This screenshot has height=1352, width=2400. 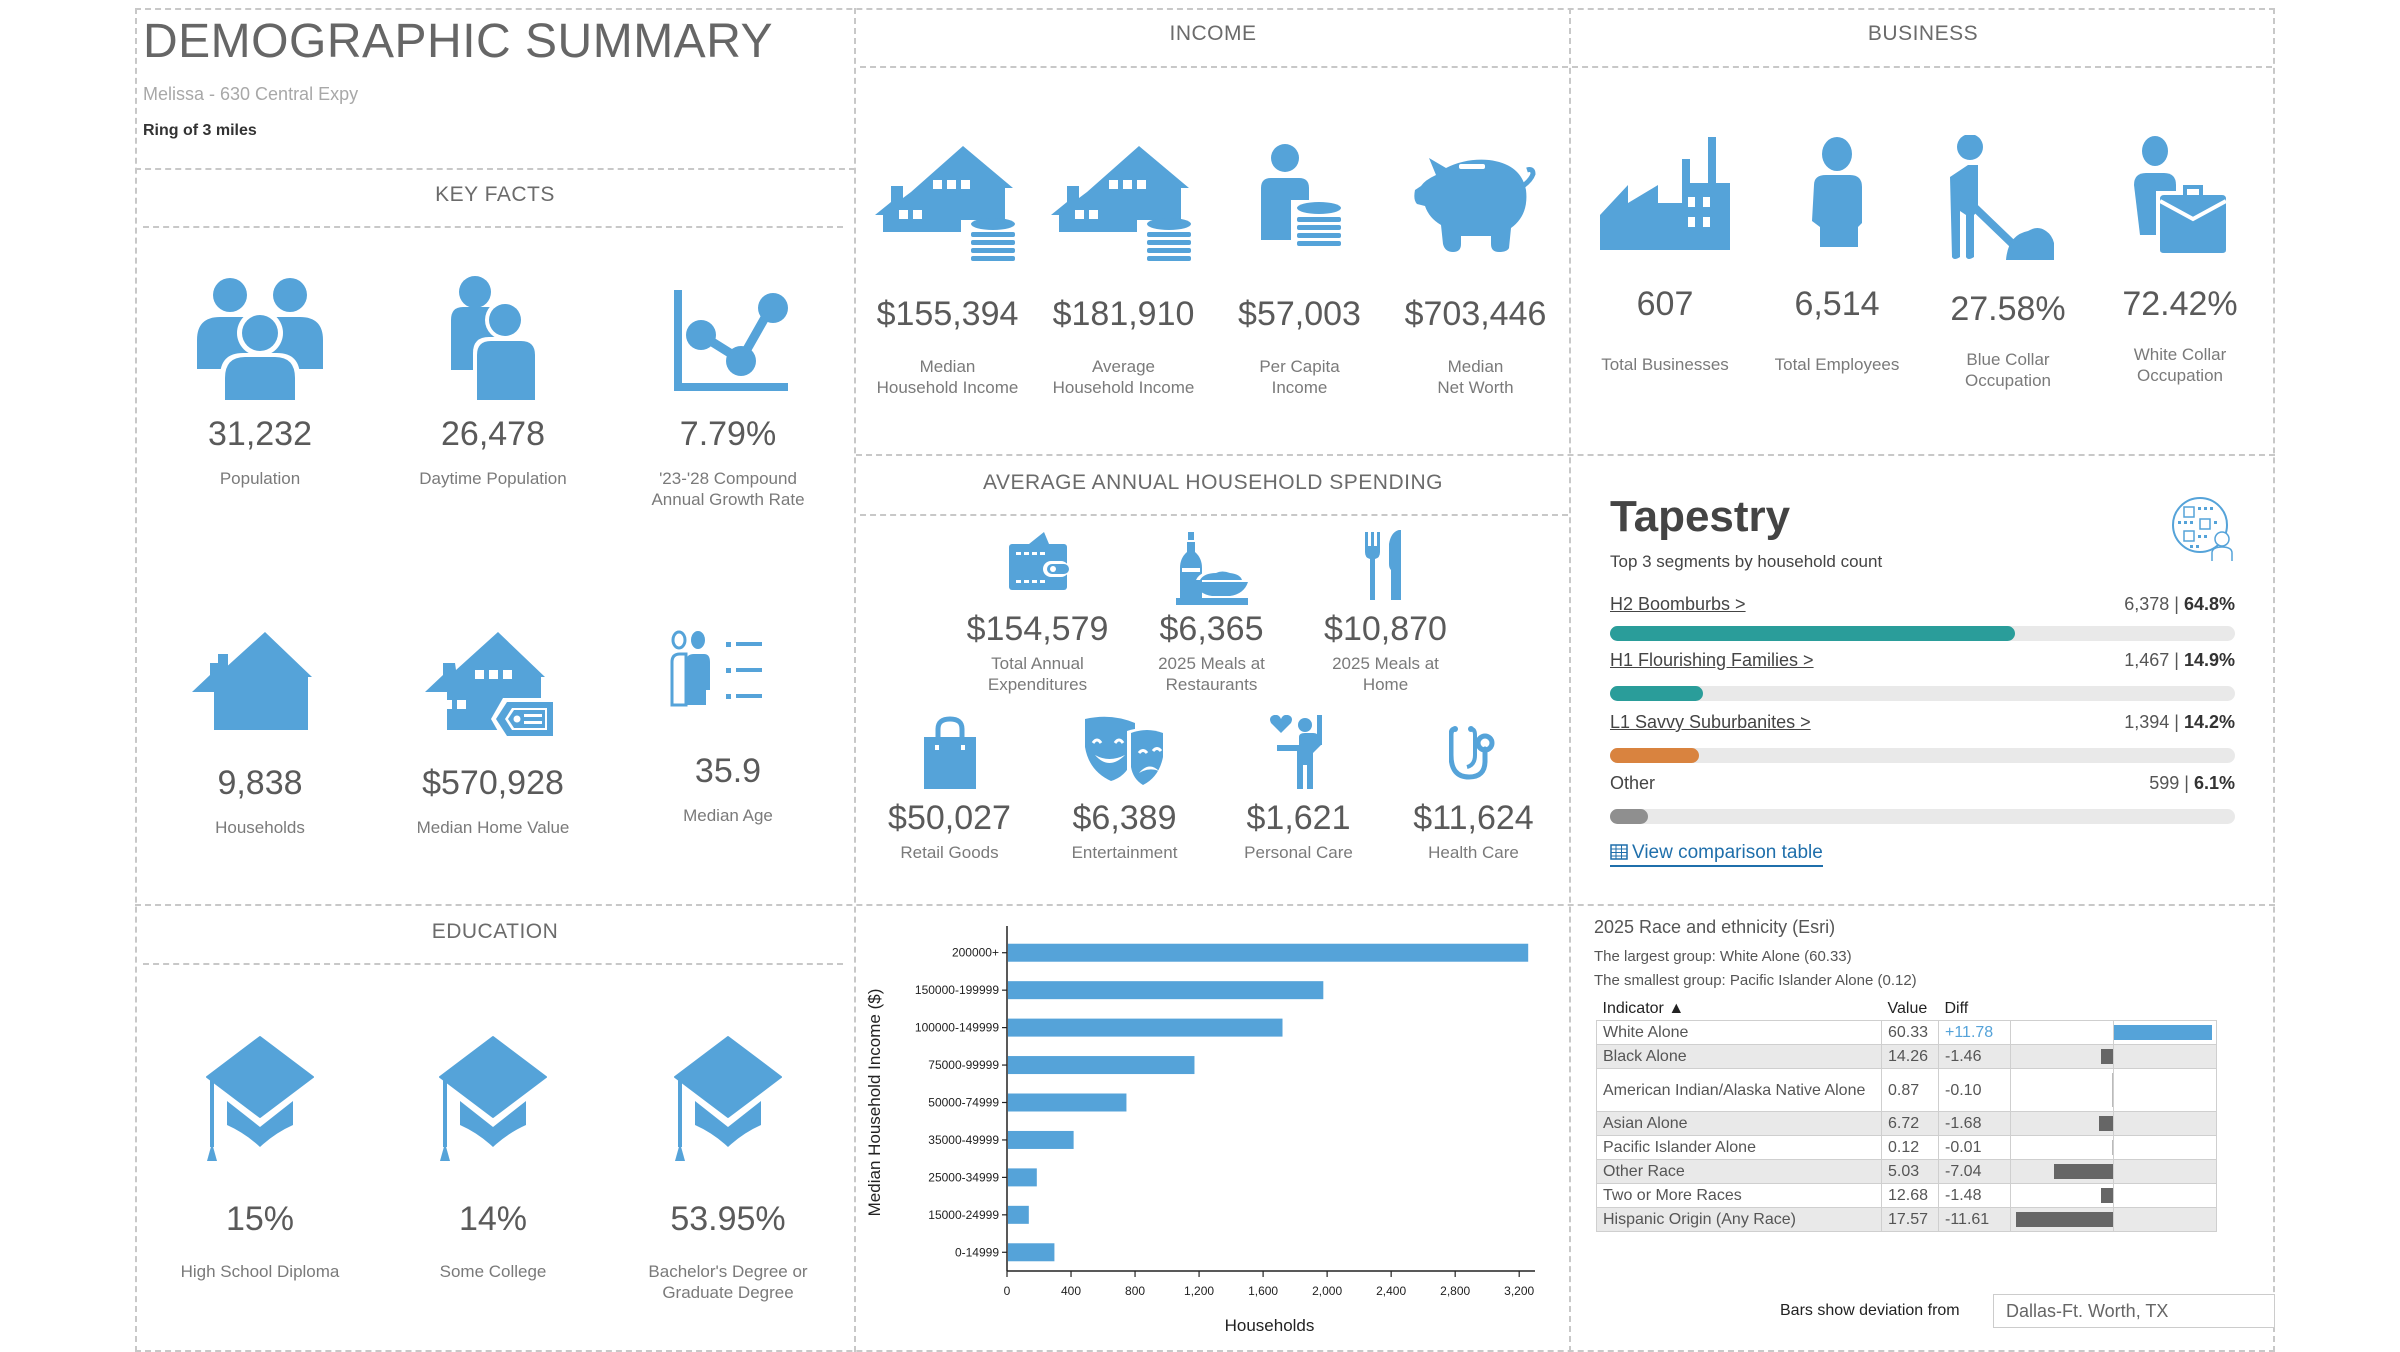 I want to click on stat-blue-collar: 27.58% Blue Collar Occupation, so click(x=2008, y=263).